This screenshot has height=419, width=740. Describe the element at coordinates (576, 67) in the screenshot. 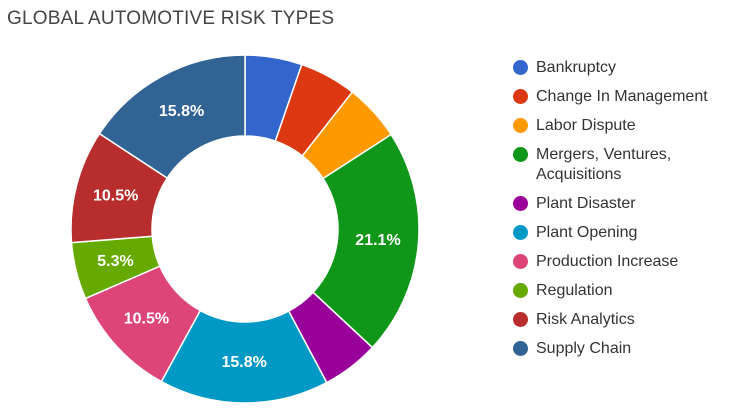

I see `legend-label: Bankruptcy` at that location.